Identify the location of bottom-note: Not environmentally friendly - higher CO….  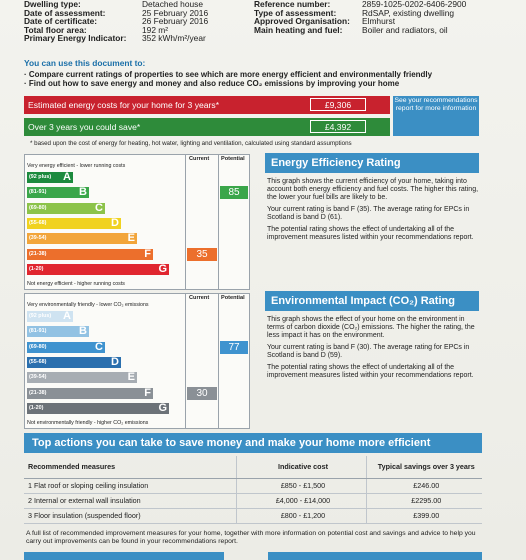
(88, 423).